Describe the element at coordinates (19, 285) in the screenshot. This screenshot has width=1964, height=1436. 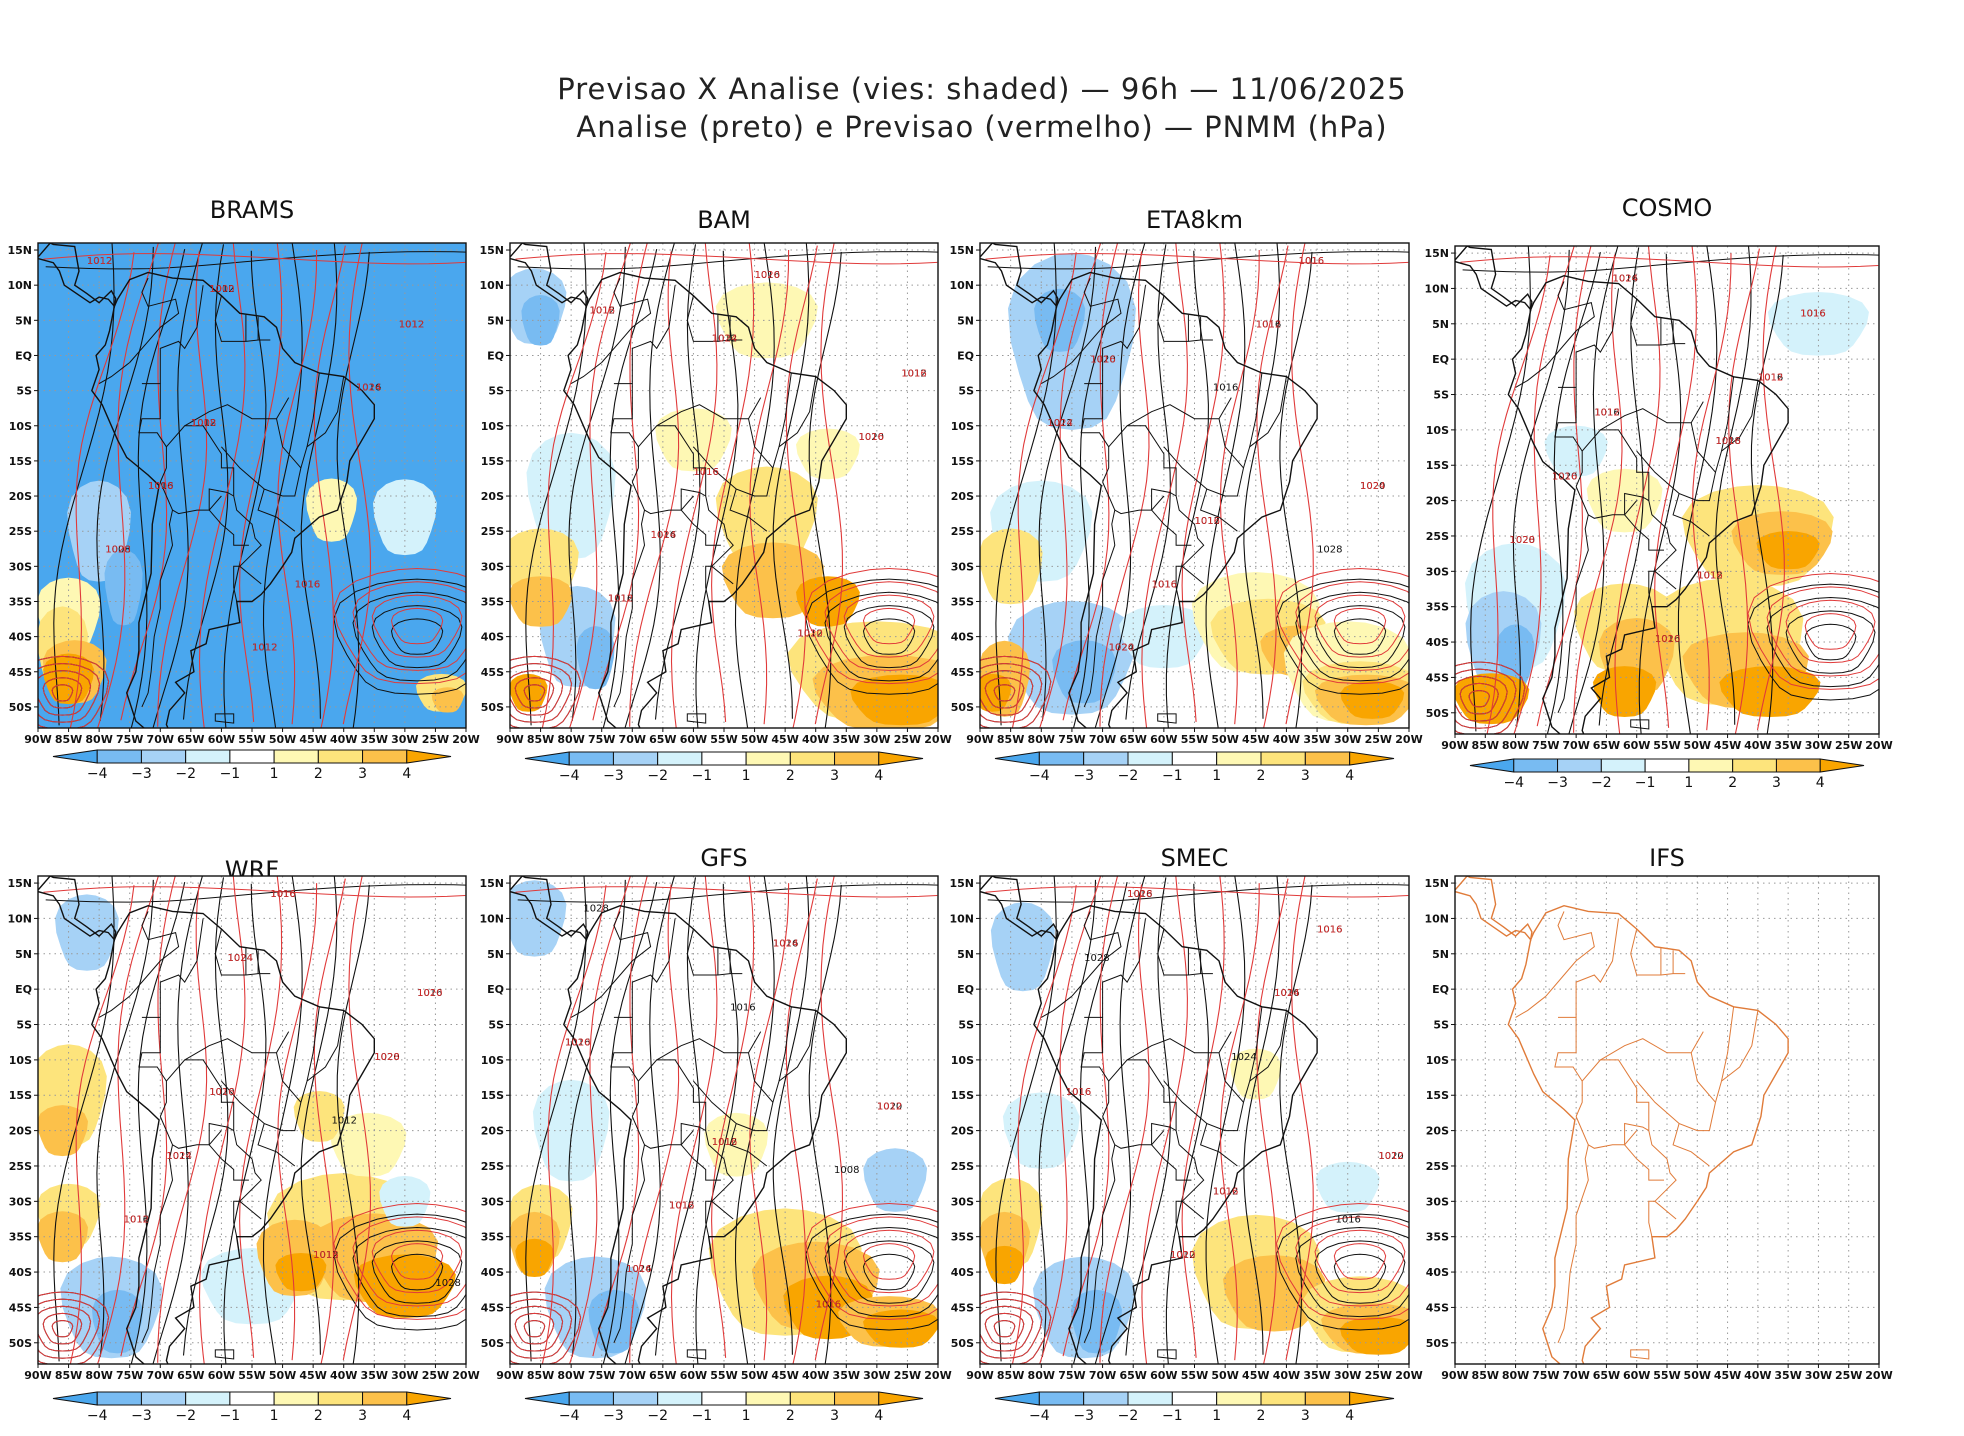
I see `lat-tick-label: 10N` at that location.